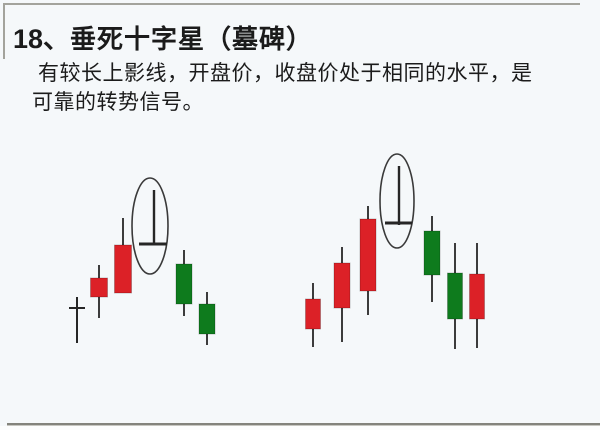 This screenshot has height=430, width=600. Describe the element at coordinates (192, 39) in the screenshot. I see `section-title-text: 垂死十字星（墓碑）` at that location.